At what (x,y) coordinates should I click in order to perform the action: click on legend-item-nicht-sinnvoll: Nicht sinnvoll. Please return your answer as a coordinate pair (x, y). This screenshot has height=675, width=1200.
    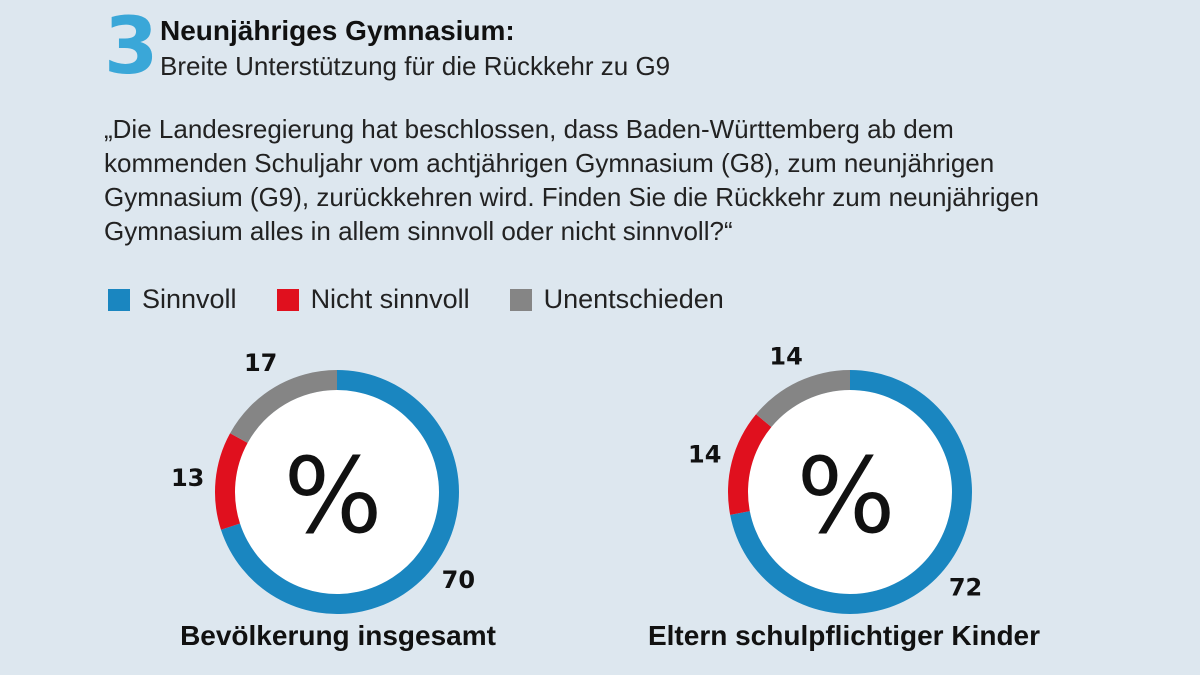
    Looking at the image, I should click on (373, 299).